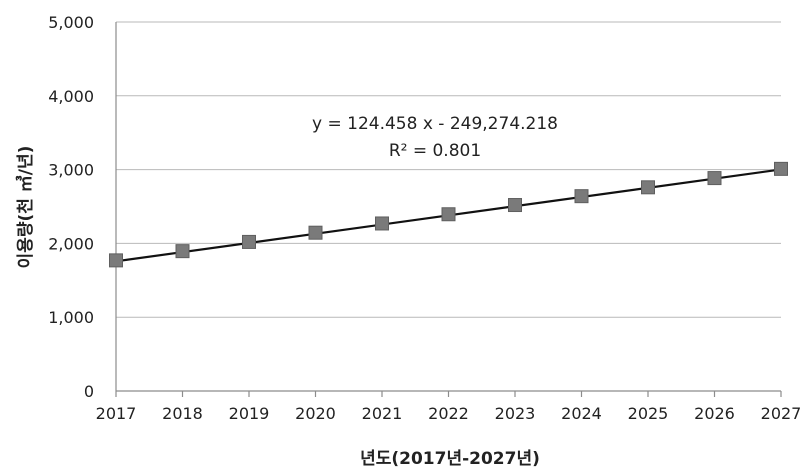 The width and height of the screenshot is (806, 471). I want to click on y-tick-label: 4,000, so click(71, 96).